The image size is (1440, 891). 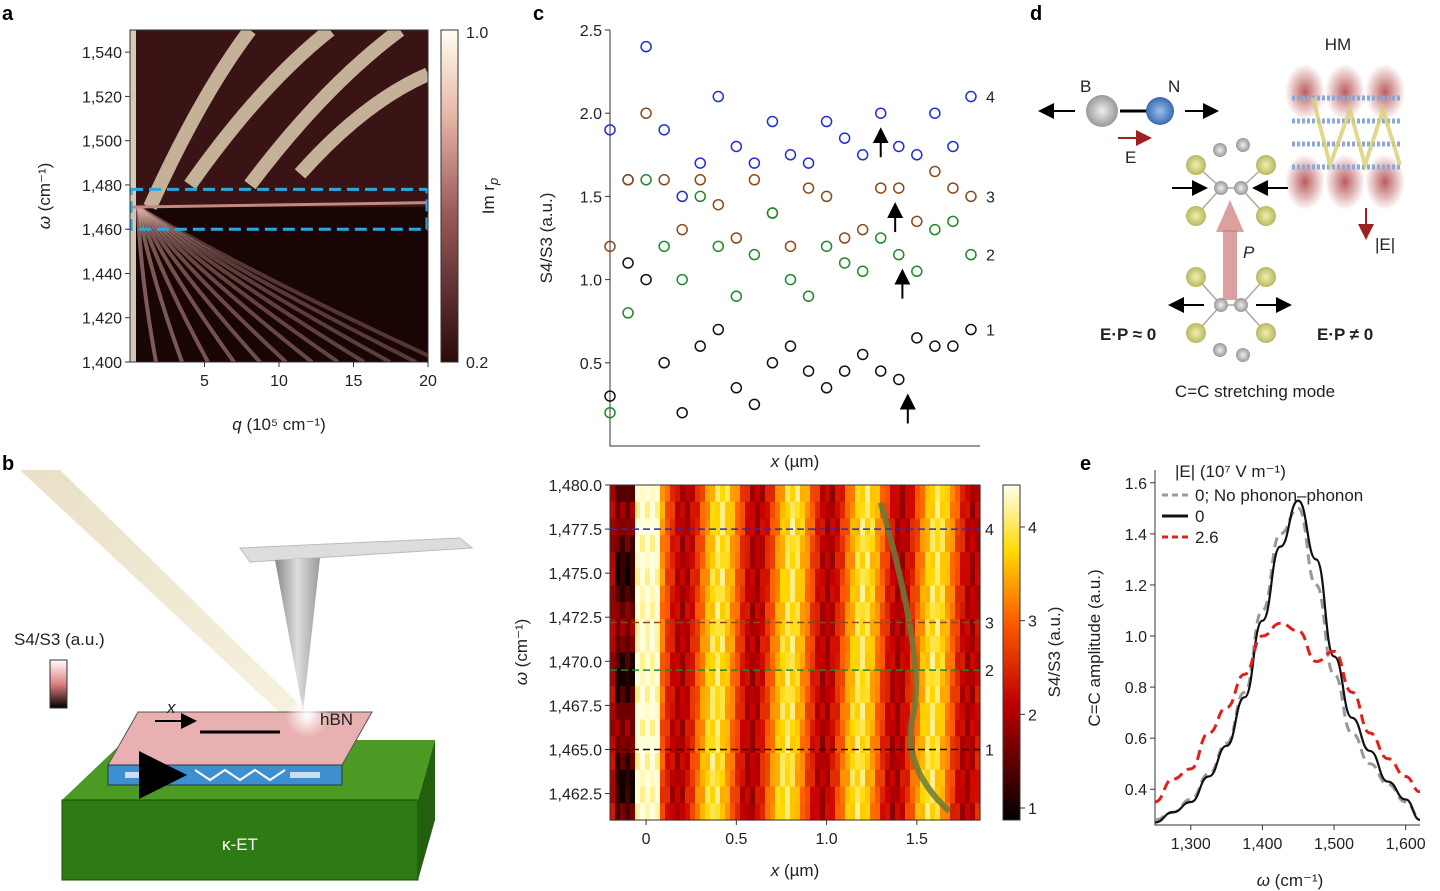 I want to click on dispersion-branch-upper, so click(x=199, y=120).